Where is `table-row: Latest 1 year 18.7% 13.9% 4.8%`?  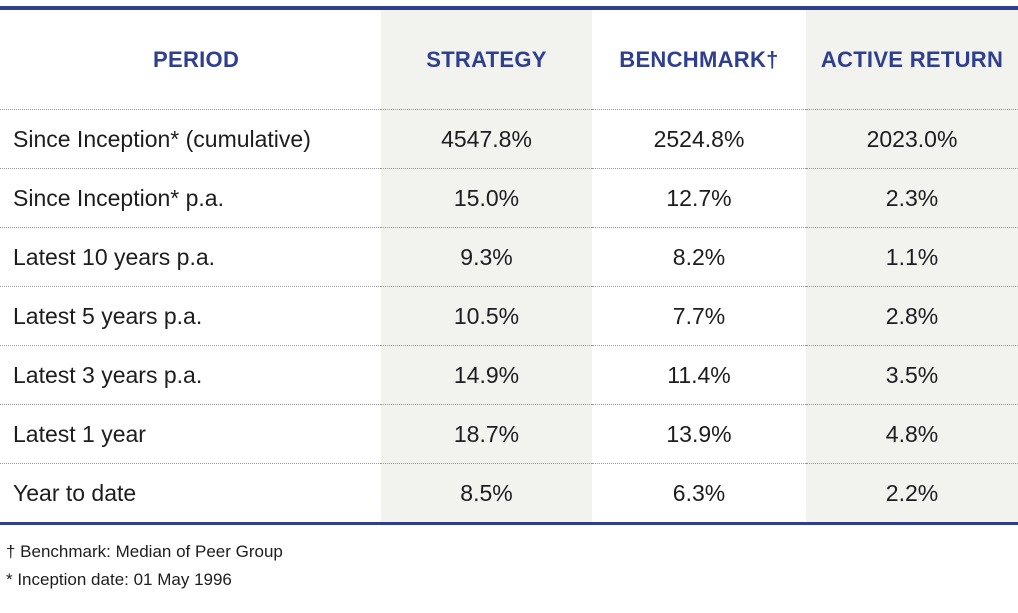
table-row: Latest 1 year 18.7% 13.9% 4.8% is located at coordinates (509, 434).